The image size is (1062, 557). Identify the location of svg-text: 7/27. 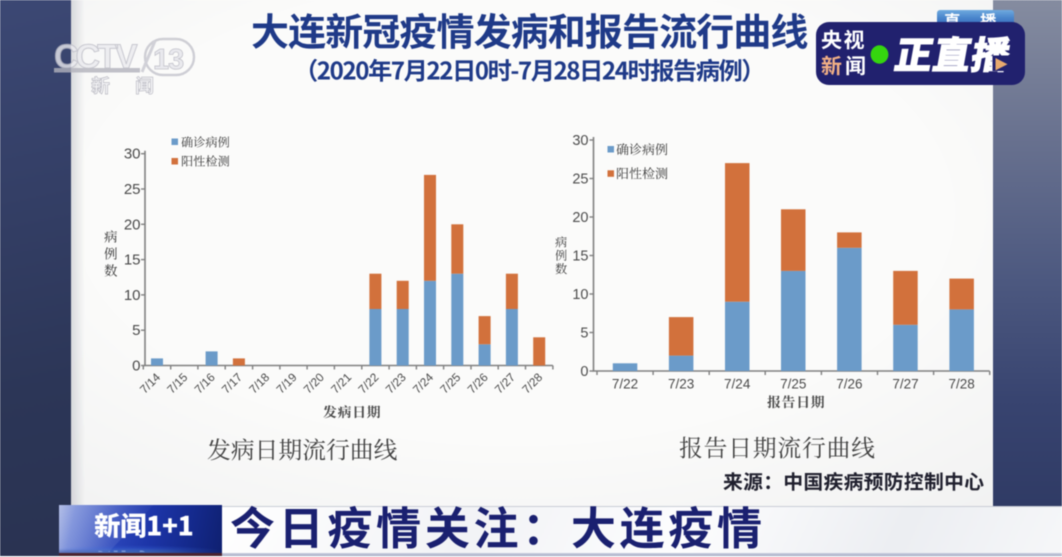
(905, 384).